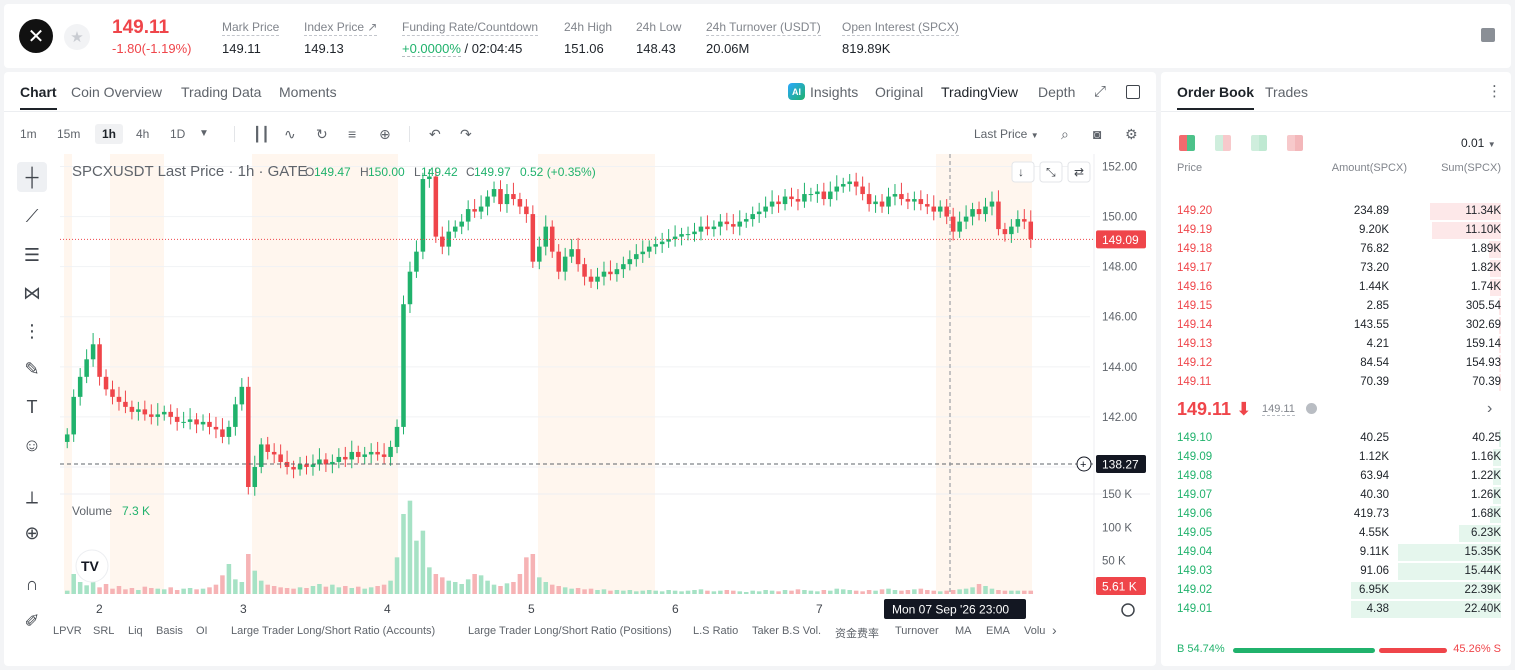 Image resolution: width=1515 pixels, height=670 pixels. What do you see at coordinates (69, 134) in the screenshot?
I see `timeframe-15m: 15m` at bounding box center [69, 134].